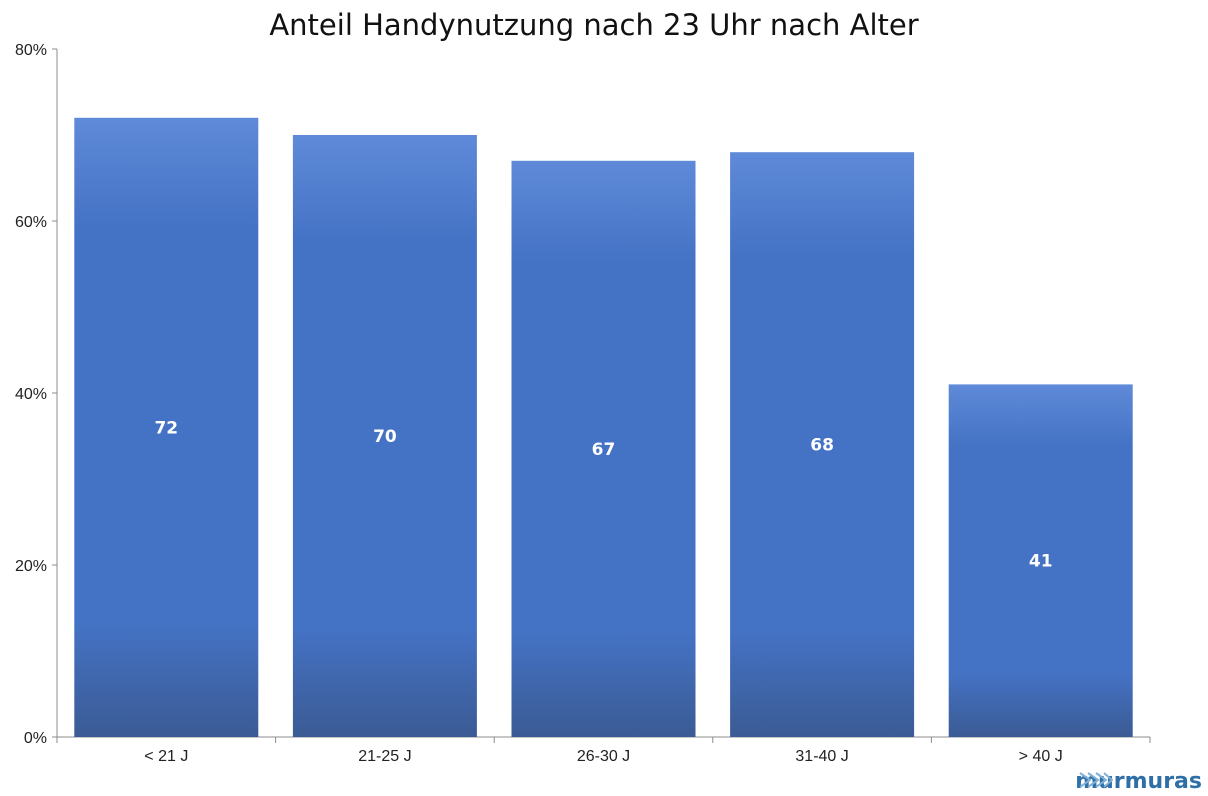 The width and height of the screenshot is (1208, 796). I want to click on data-labels: 72 70 67 68 41, so click(603, 494).